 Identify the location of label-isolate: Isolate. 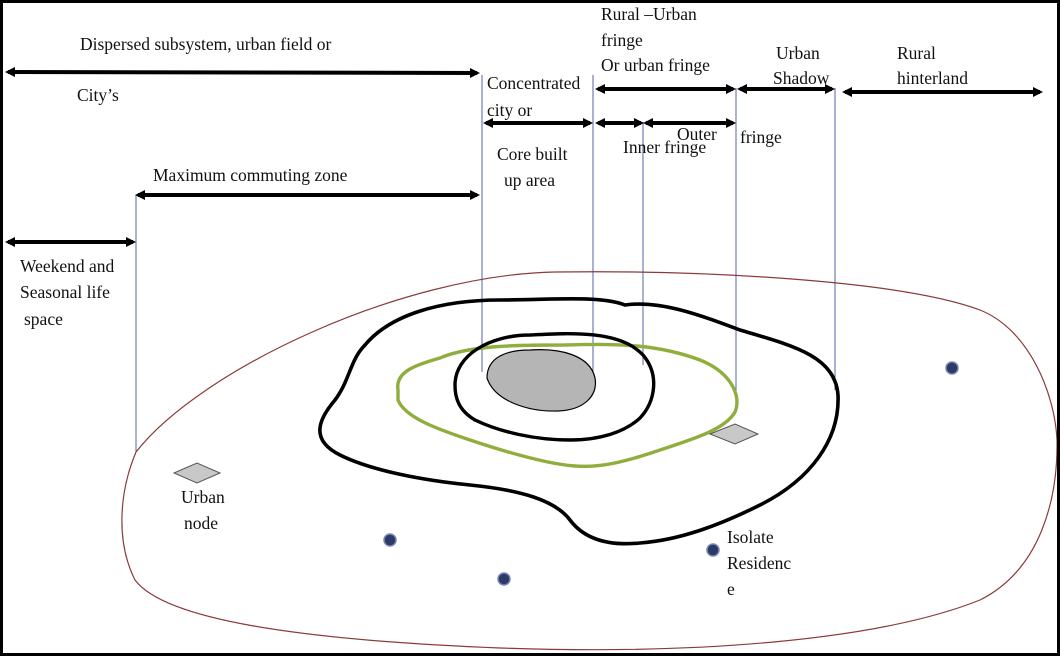
(750, 537).